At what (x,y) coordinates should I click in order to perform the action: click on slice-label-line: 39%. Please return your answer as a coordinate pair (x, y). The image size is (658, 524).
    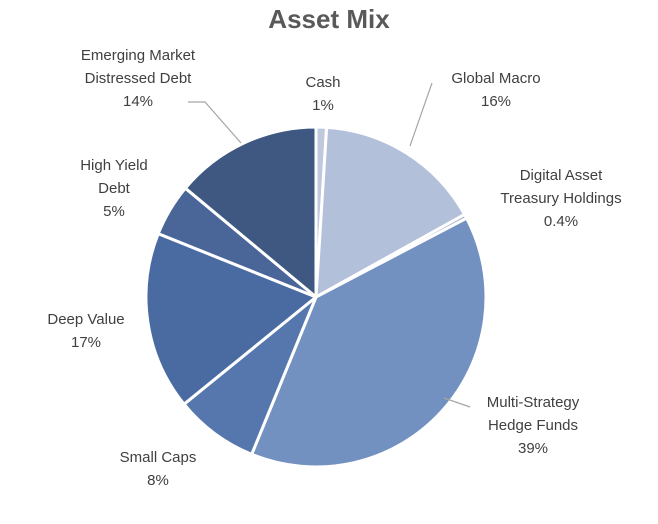
    Looking at the image, I should click on (533, 448).